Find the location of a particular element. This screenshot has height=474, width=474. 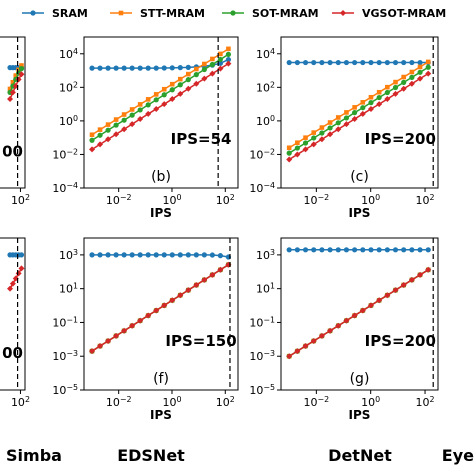

x-tick-label: 10⁰ is located at coordinates (370, 200).